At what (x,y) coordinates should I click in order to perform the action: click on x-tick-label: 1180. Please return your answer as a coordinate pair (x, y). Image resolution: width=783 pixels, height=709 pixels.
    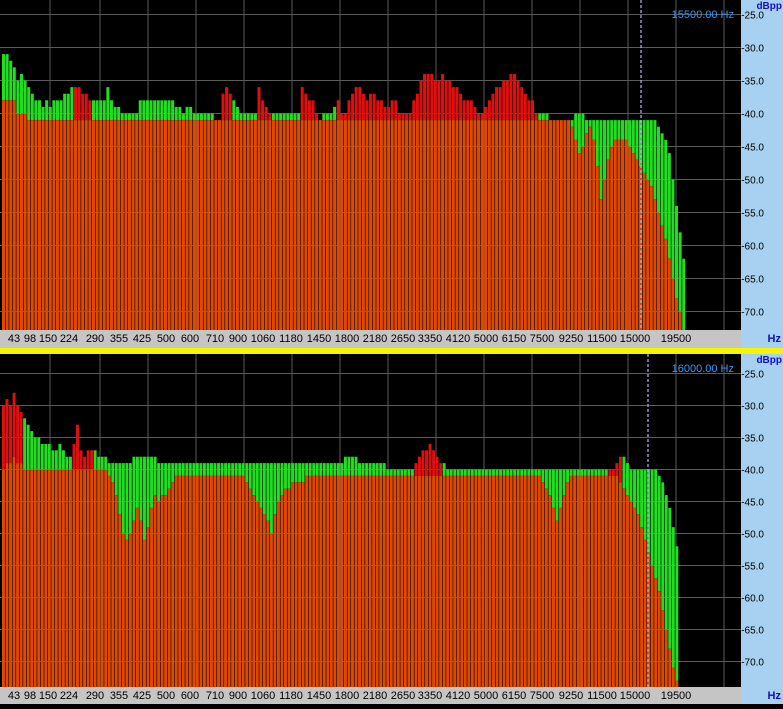
    Looking at the image, I should click on (291, 339).